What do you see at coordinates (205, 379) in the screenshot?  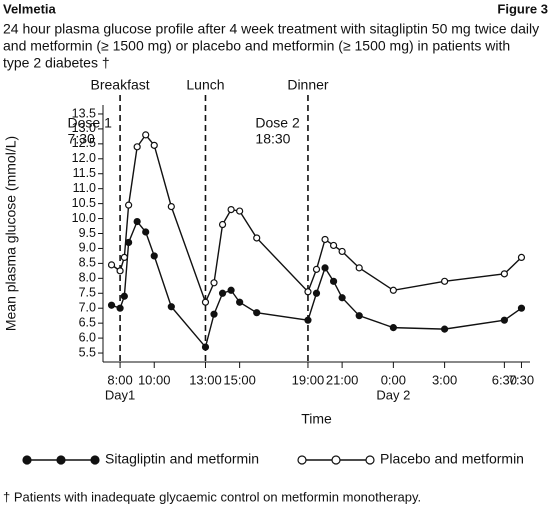 I see `x-tick-label: 13:00` at bounding box center [205, 379].